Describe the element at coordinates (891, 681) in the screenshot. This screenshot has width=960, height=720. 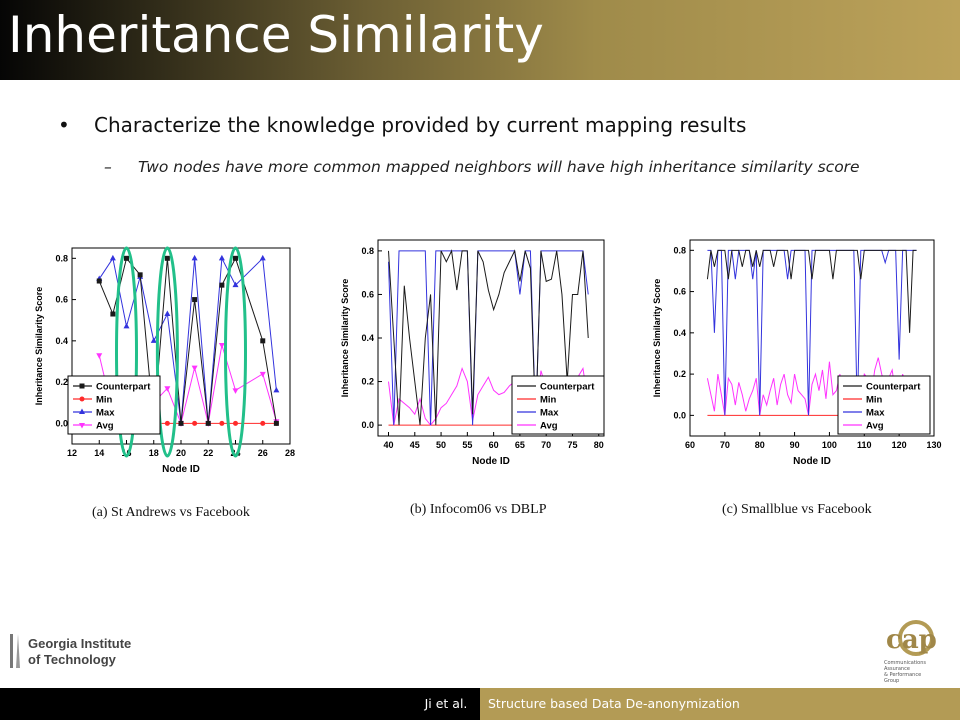
I see `logo-right-sub4: Group` at that location.